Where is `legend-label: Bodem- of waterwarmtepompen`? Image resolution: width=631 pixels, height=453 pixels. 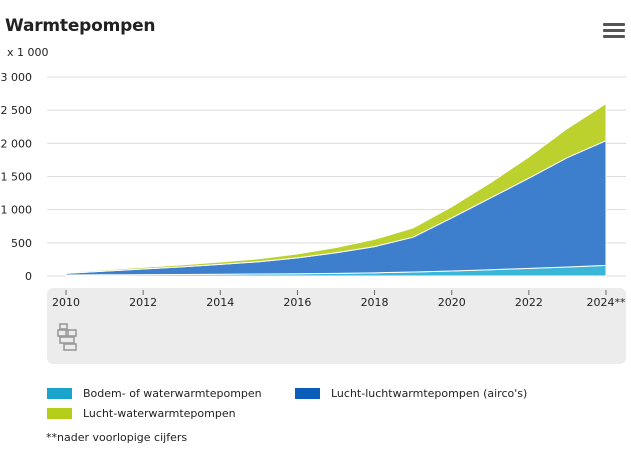
legend-label: Bodem- of waterwarmtepompen is located at coordinates (172, 393).